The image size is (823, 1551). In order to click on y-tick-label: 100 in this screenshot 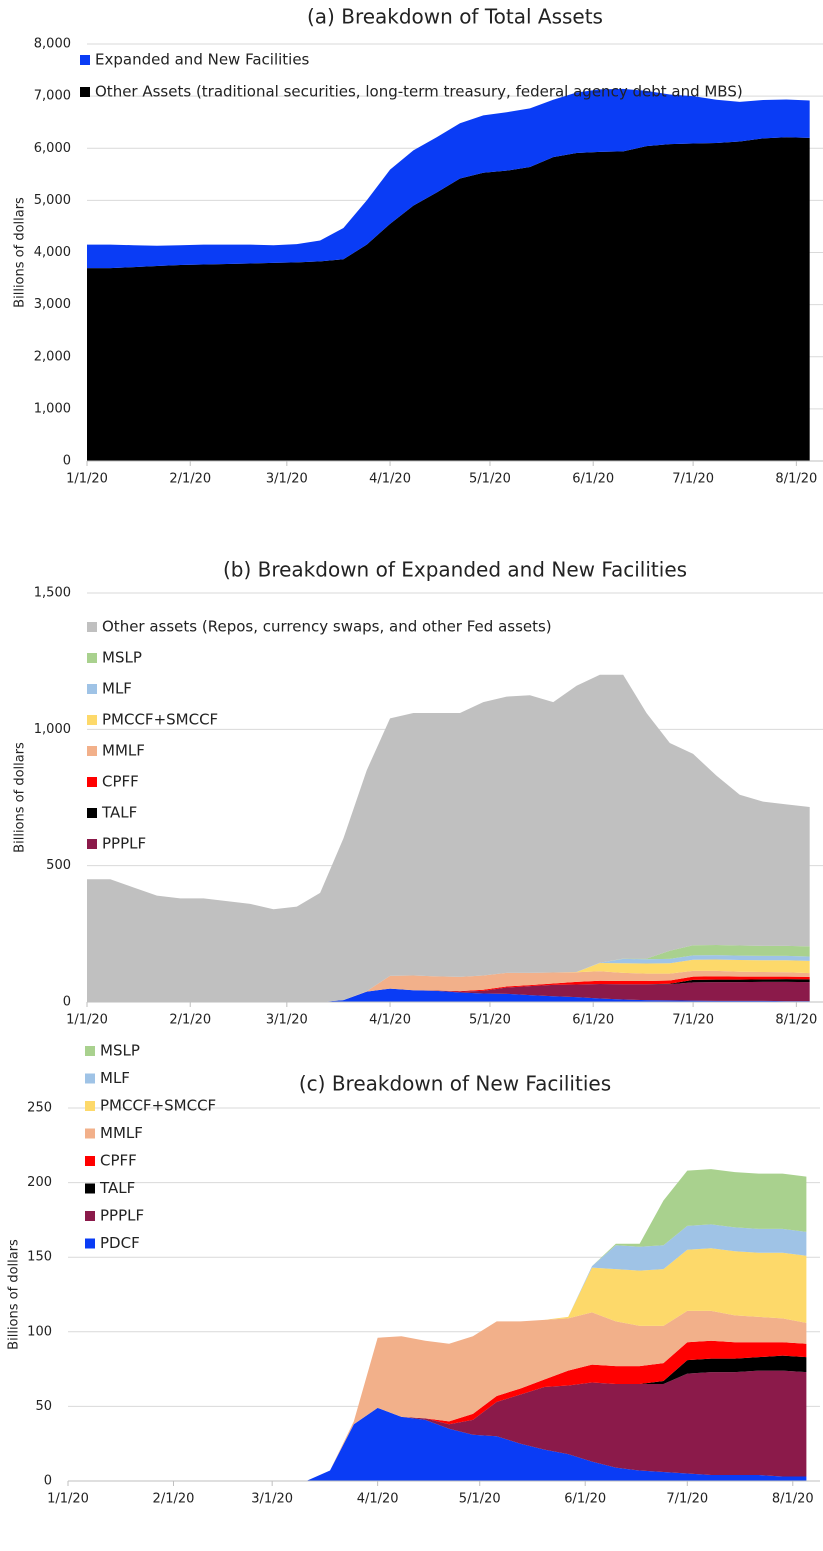, I will do `click(39, 1331)`.